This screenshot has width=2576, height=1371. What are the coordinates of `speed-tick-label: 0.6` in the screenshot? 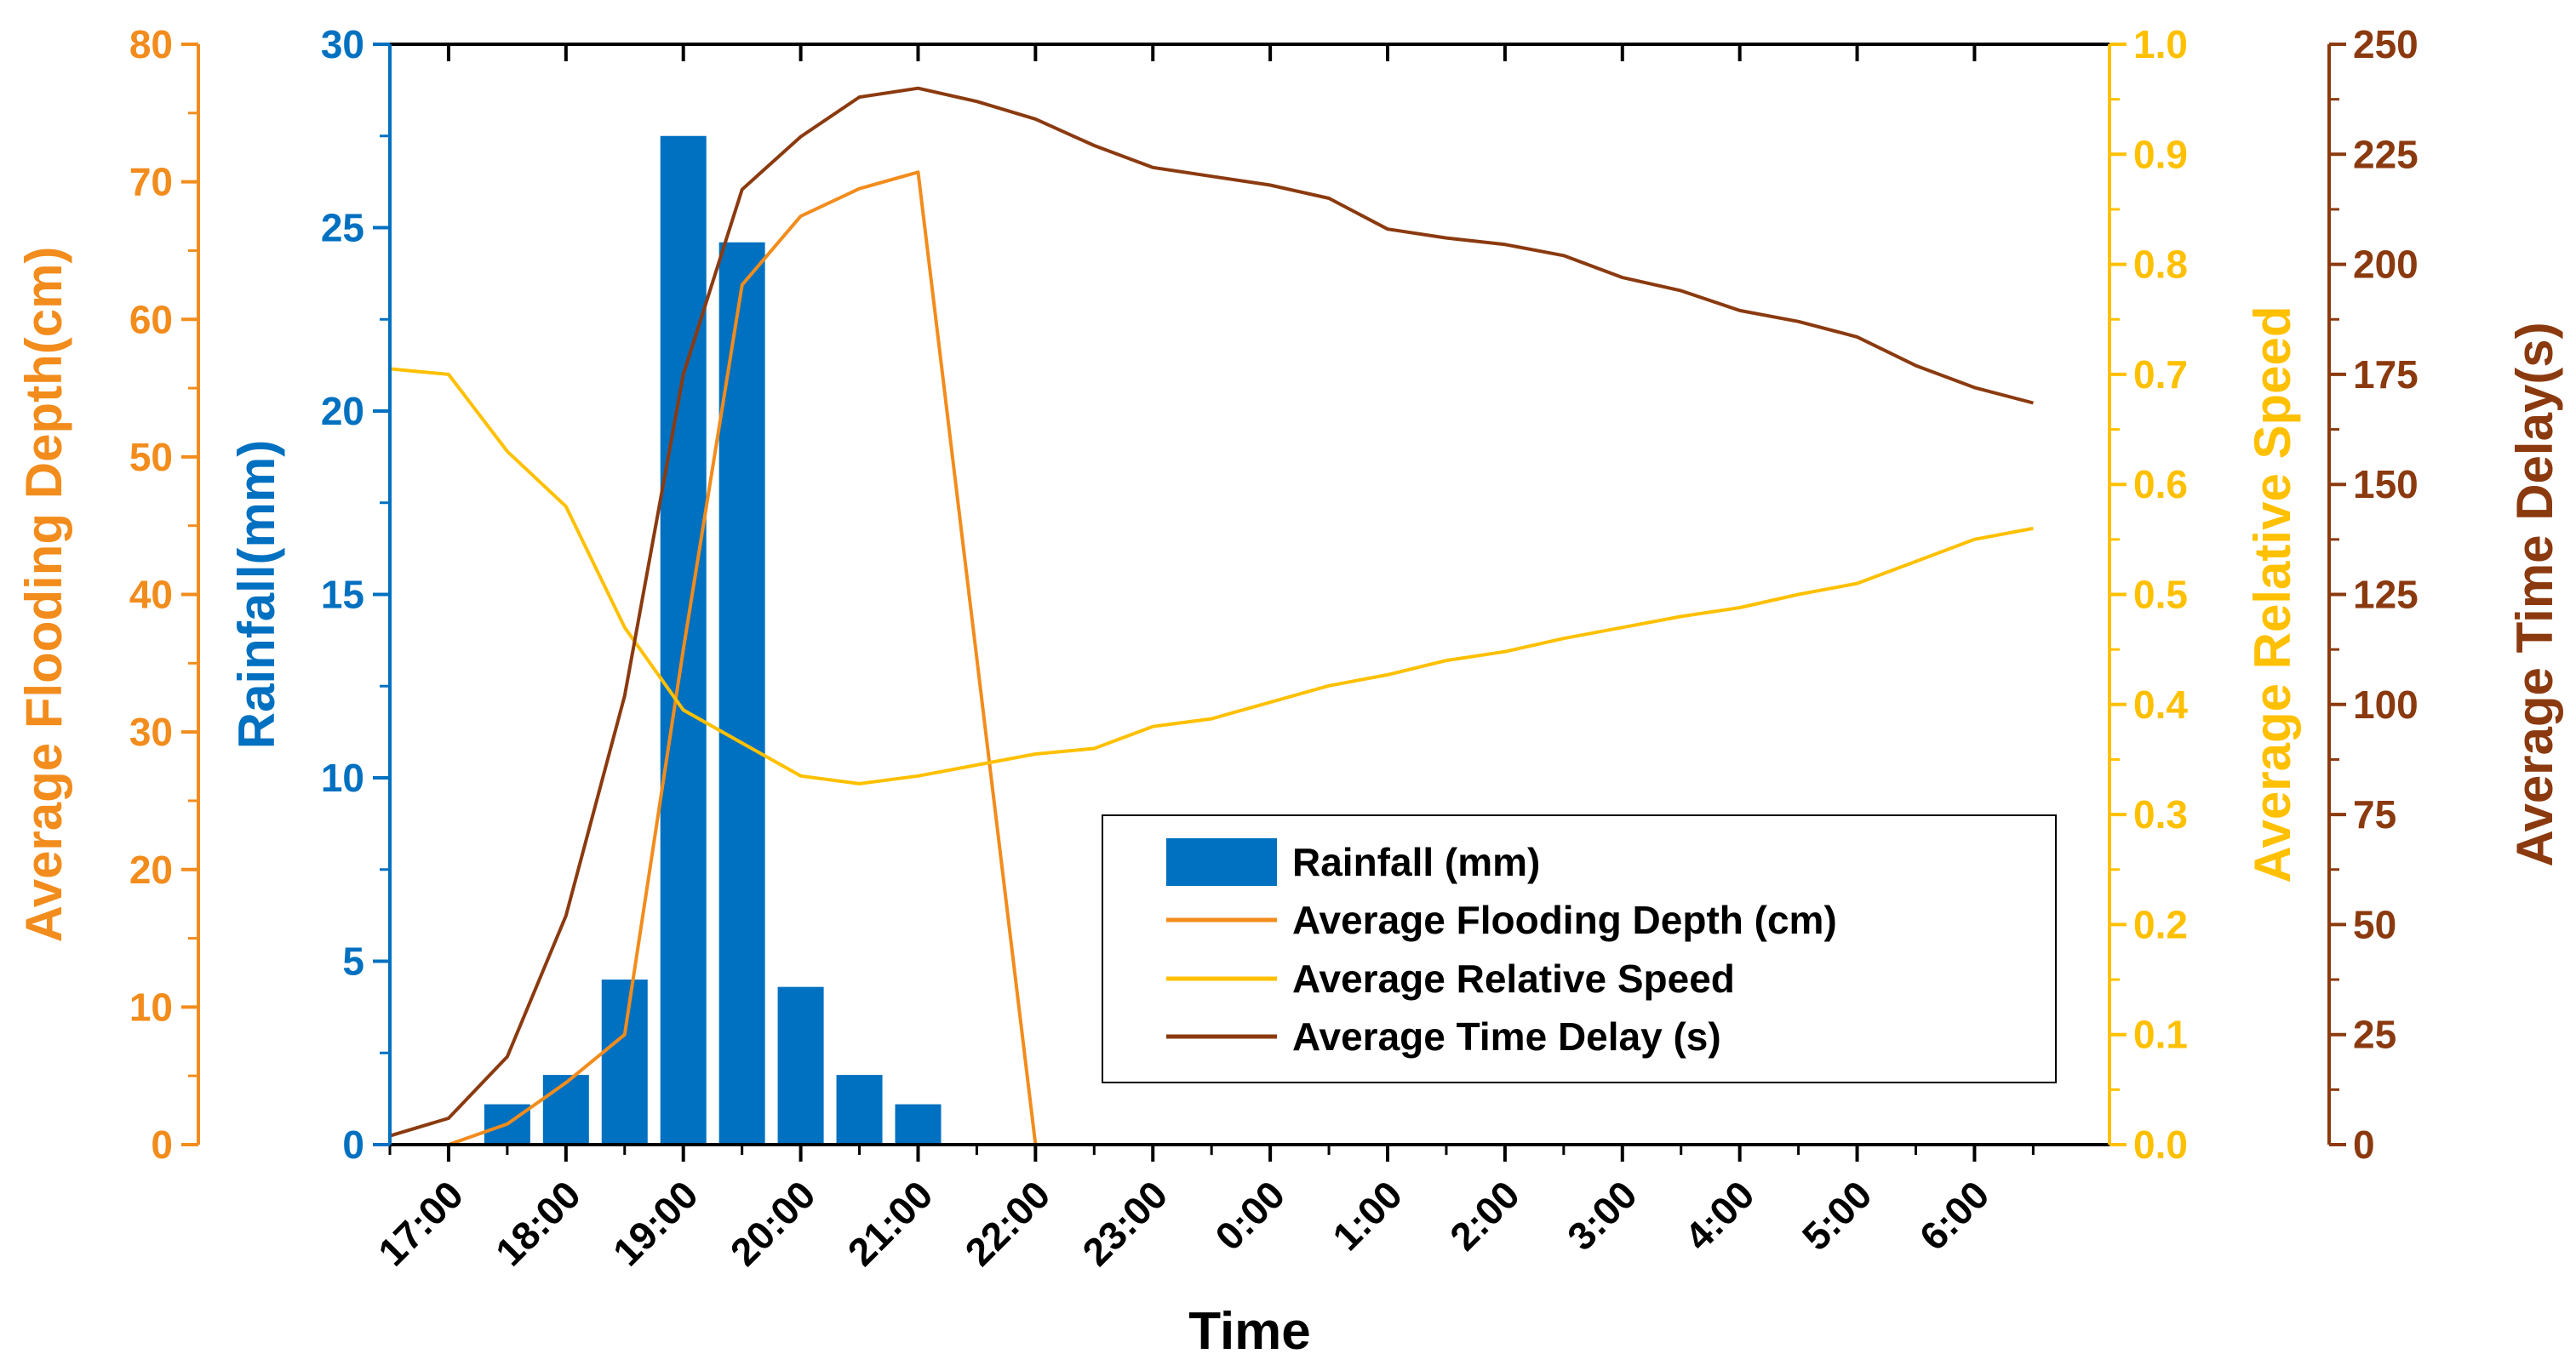 It's located at (2160, 484).